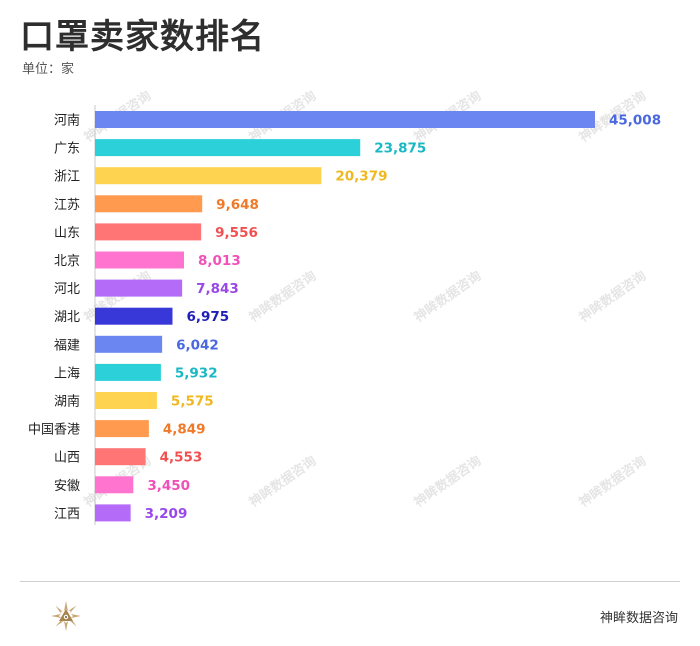 This screenshot has width=700, height=646. Describe the element at coordinates (236, 233) in the screenshot. I see `value-label: 9,556` at that location.